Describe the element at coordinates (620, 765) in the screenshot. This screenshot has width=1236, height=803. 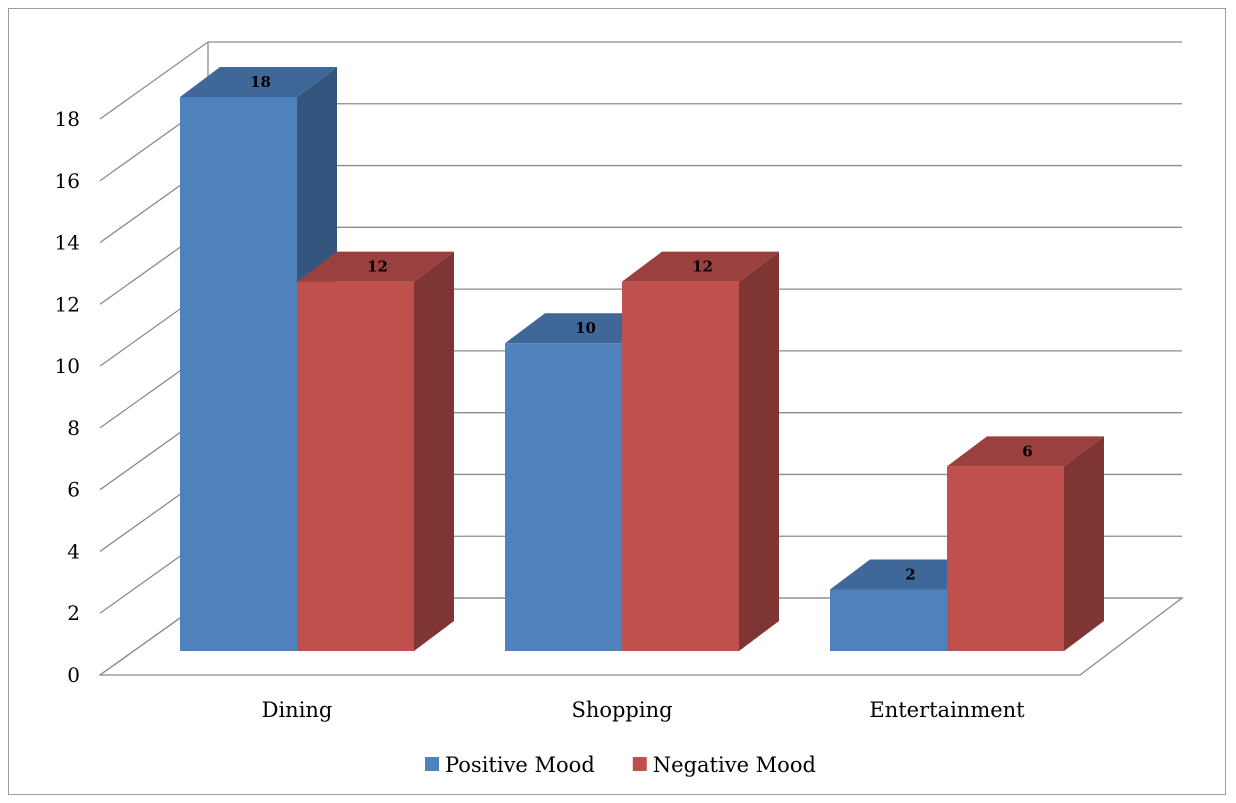
I see `chart-legend: Positive Mood Negative Mood` at that location.